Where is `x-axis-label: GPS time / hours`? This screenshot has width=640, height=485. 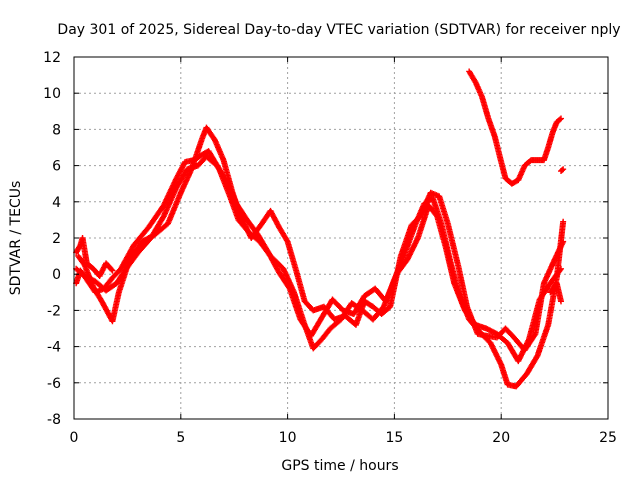
x-axis-label: GPS time / hours is located at coordinates (339, 466).